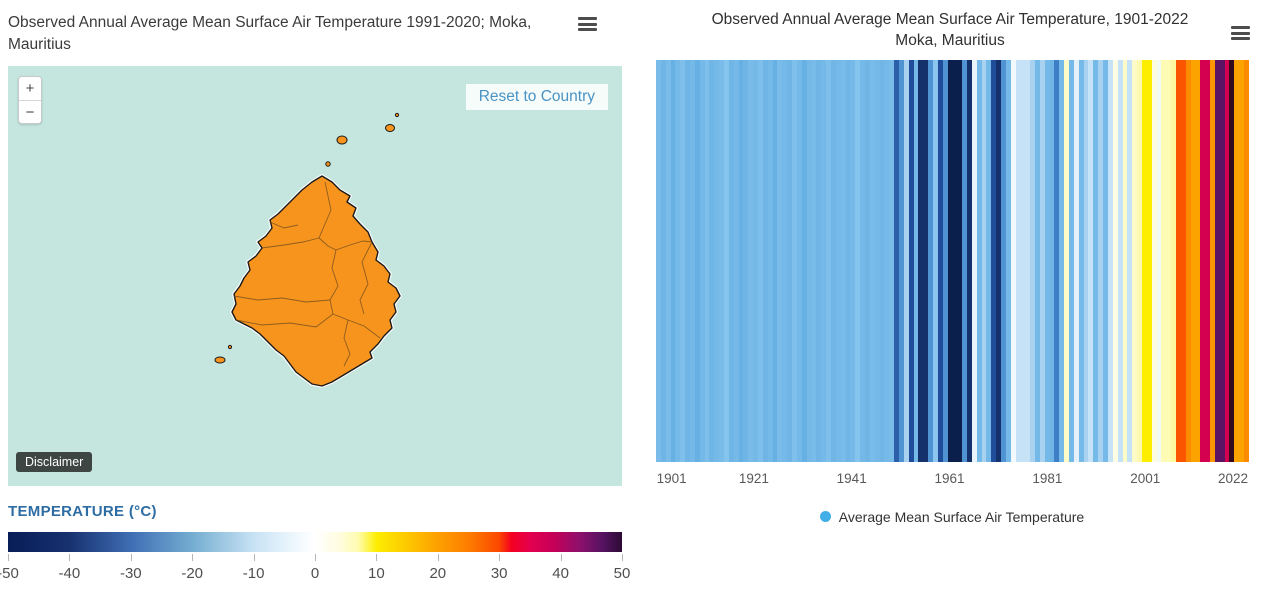 The width and height of the screenshot is (1270, 610). I want to click on stripe-year-1965, so click(969, 260).